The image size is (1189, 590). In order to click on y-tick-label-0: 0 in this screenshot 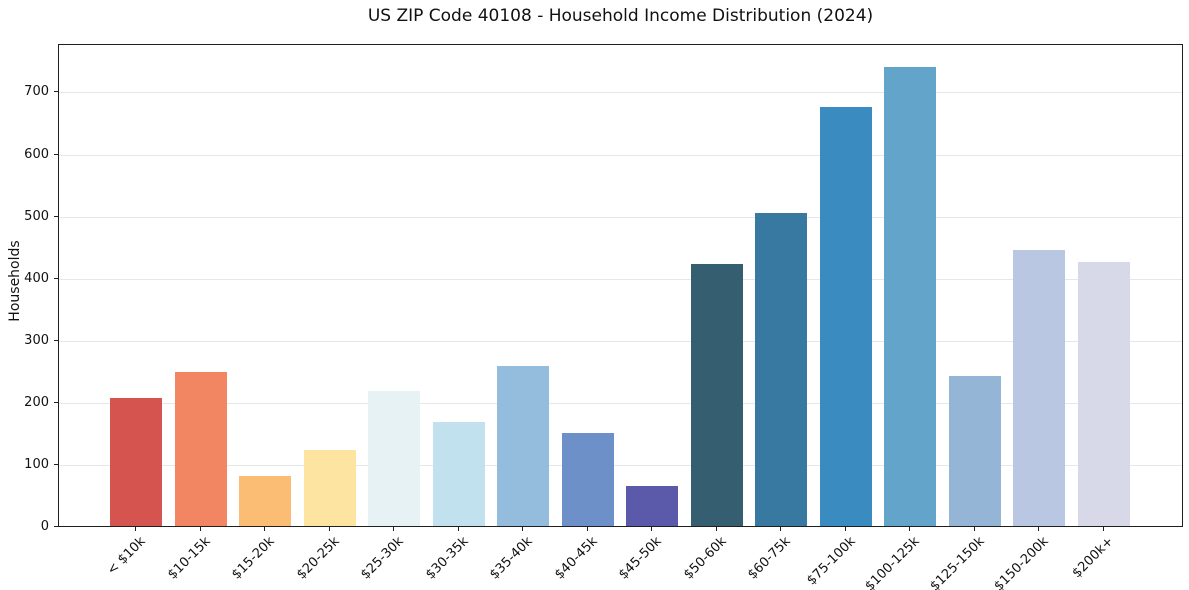, I will do `click(44, 526)`.